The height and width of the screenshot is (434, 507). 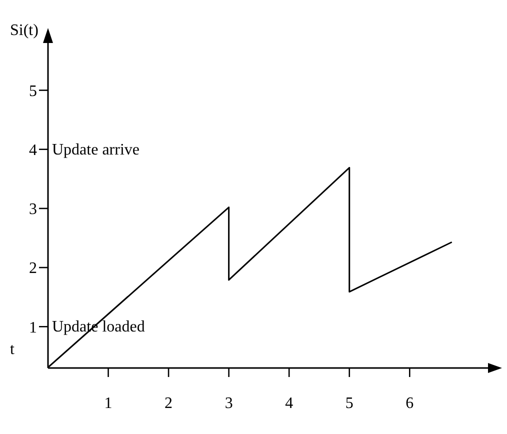 What do you see at coordinates (33, 327) in the screenshot?
I see `y-tick-label: 1` at bounding box center [33, 327].